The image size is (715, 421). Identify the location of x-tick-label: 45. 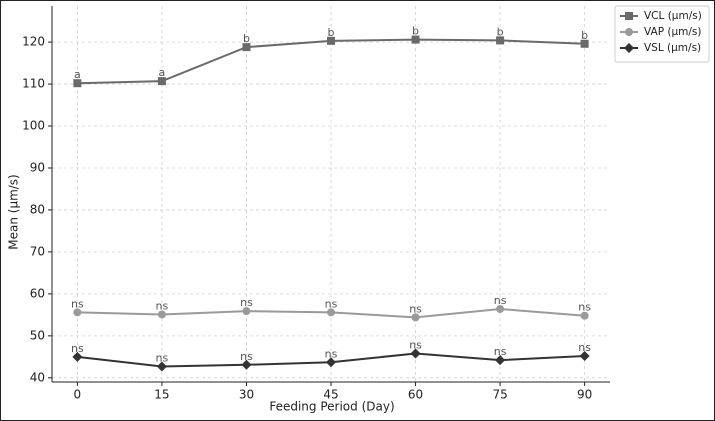
(330, 395).